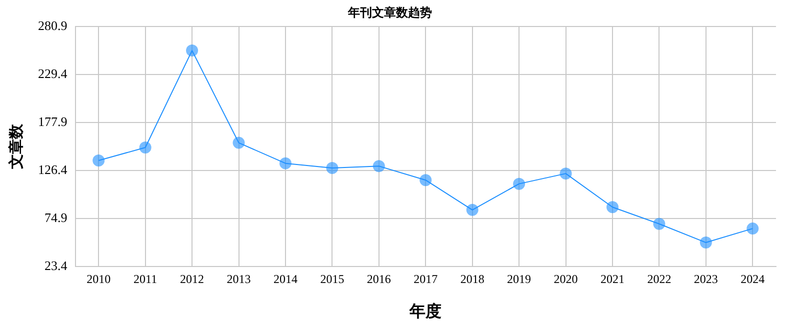 The height and width of the screenshot is (330, 798). I want to click on x-tick-label: 2020, so click(566, 279).